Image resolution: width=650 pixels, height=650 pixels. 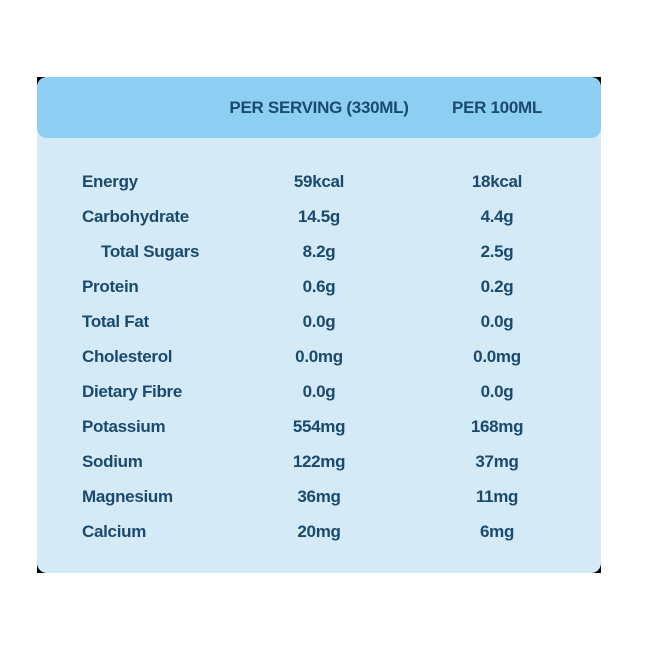 I want to click on nutrient-name: Dietary Fibre, so click(x=132, y=391).